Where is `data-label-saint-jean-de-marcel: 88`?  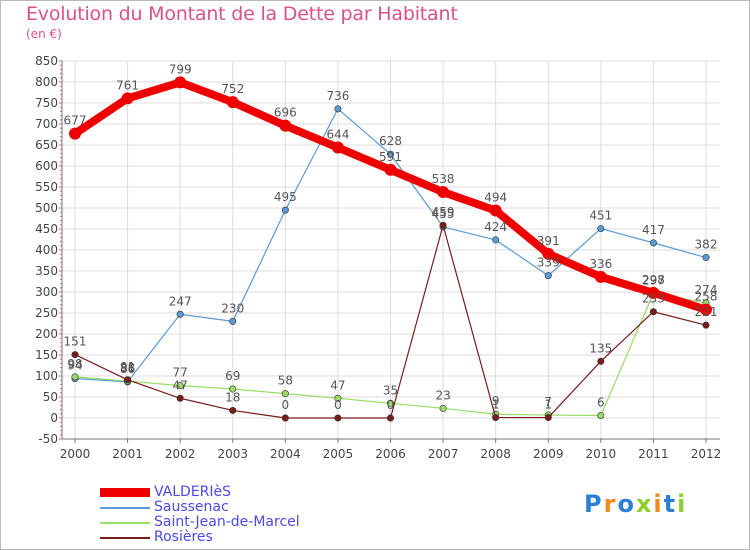 data-label-saint-jean-de-marcel: 88 is located at coordinates (127, 368).